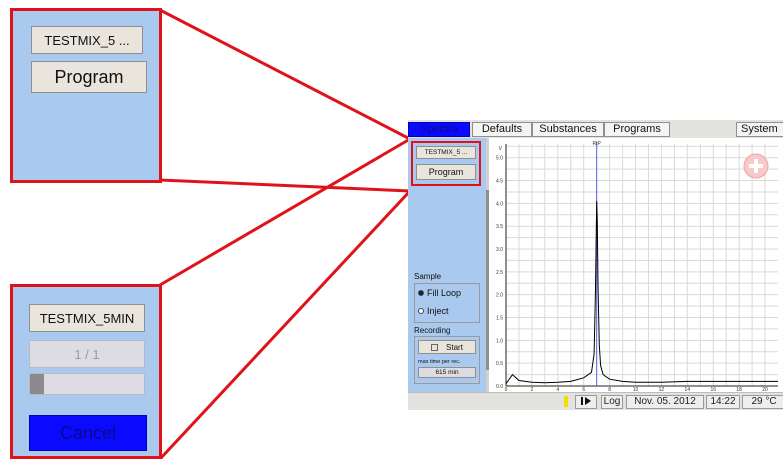 The image size is (783, 459). I want to click on recording-label: Recording, so click(432, 330).